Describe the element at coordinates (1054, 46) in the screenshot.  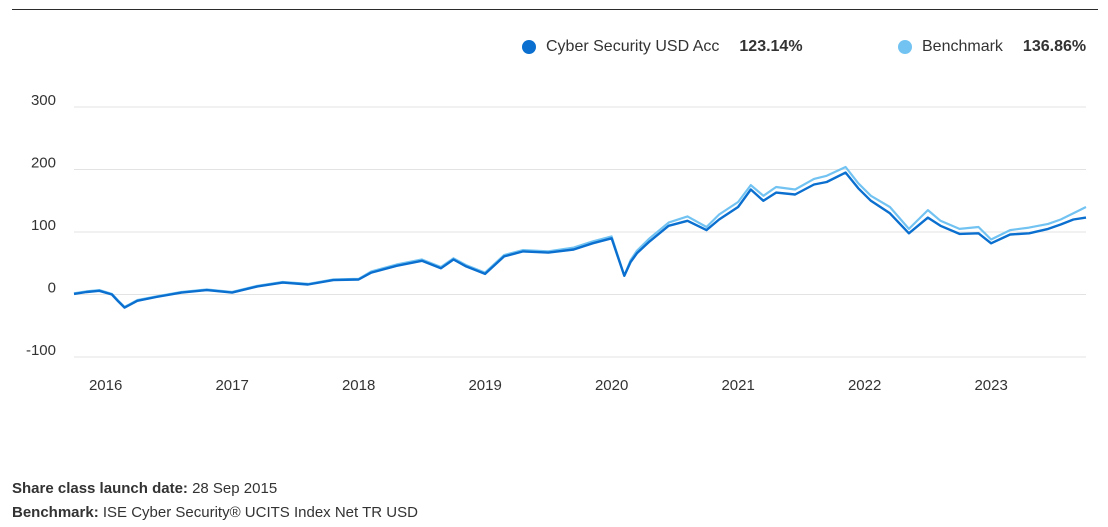
I see `legend-benchmark-value: 136.86%` at that location.